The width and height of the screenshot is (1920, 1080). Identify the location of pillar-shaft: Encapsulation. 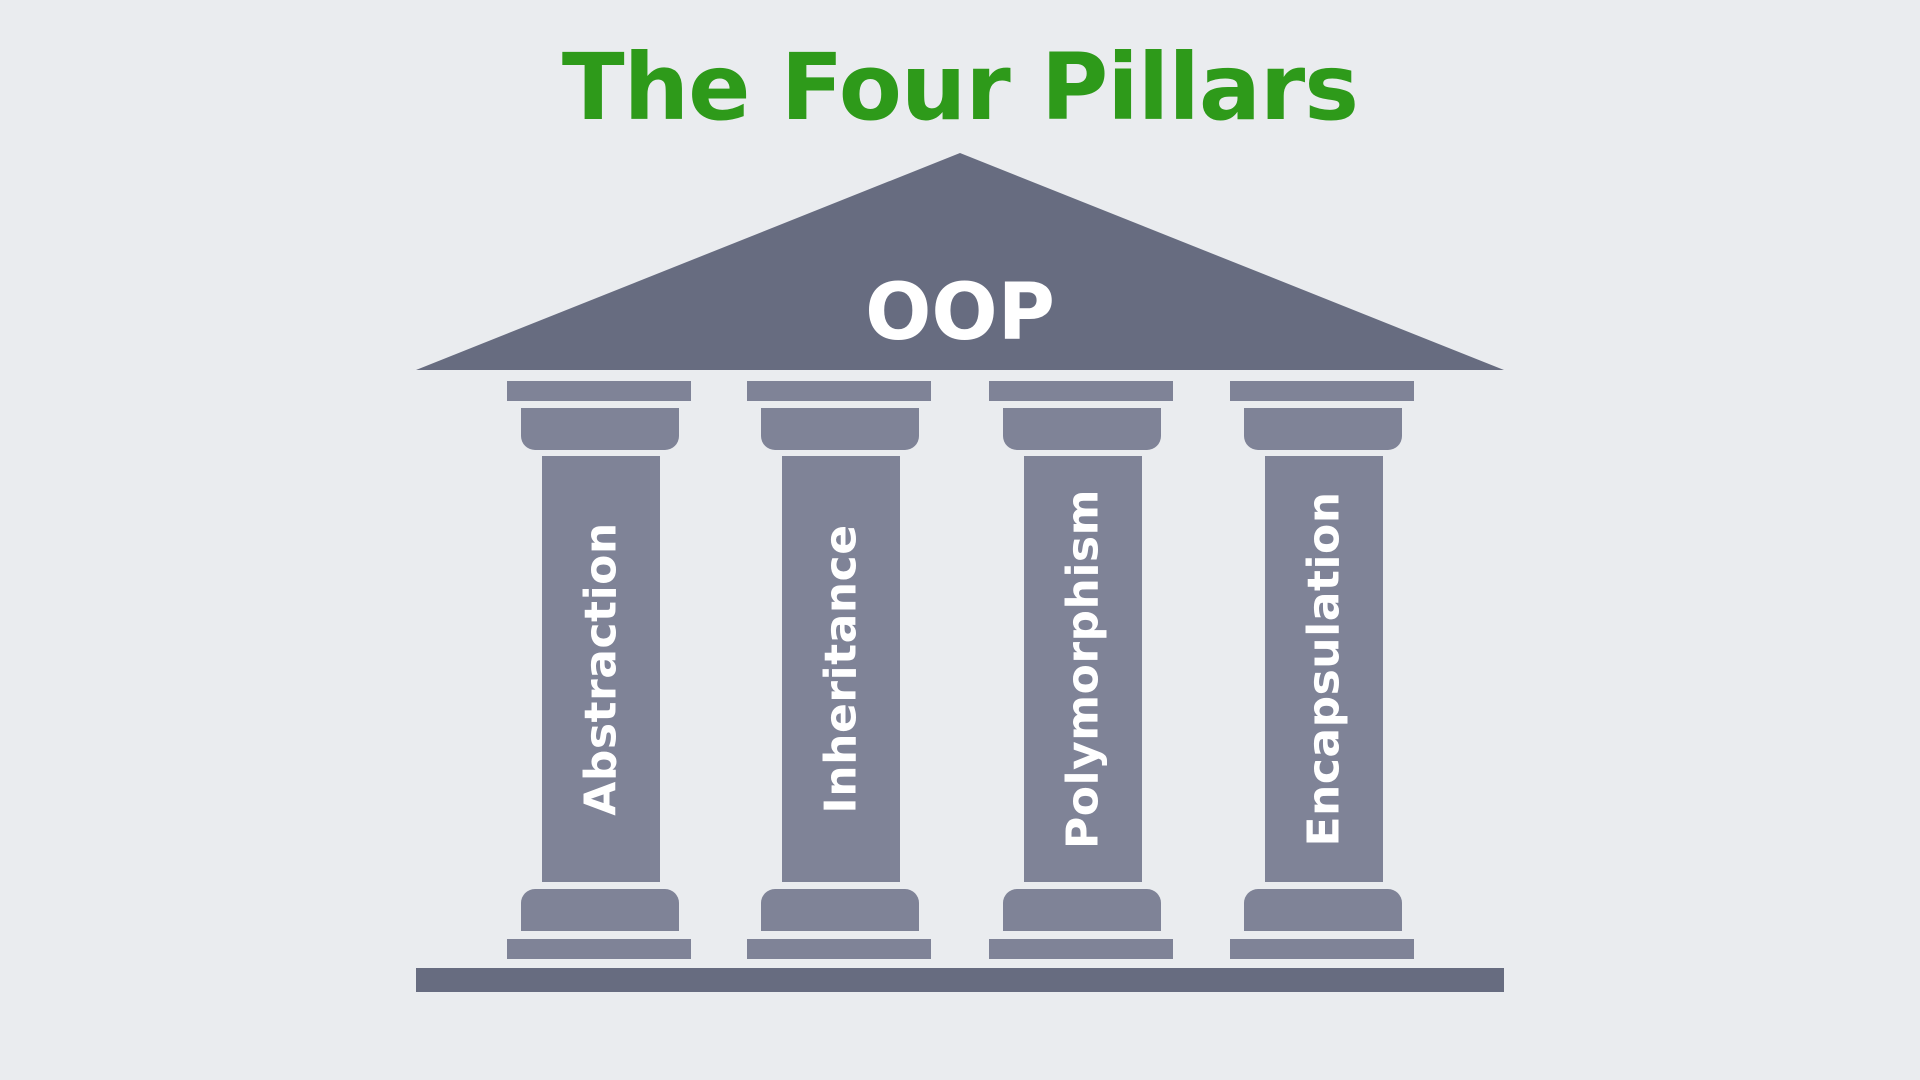
(1324, 669).